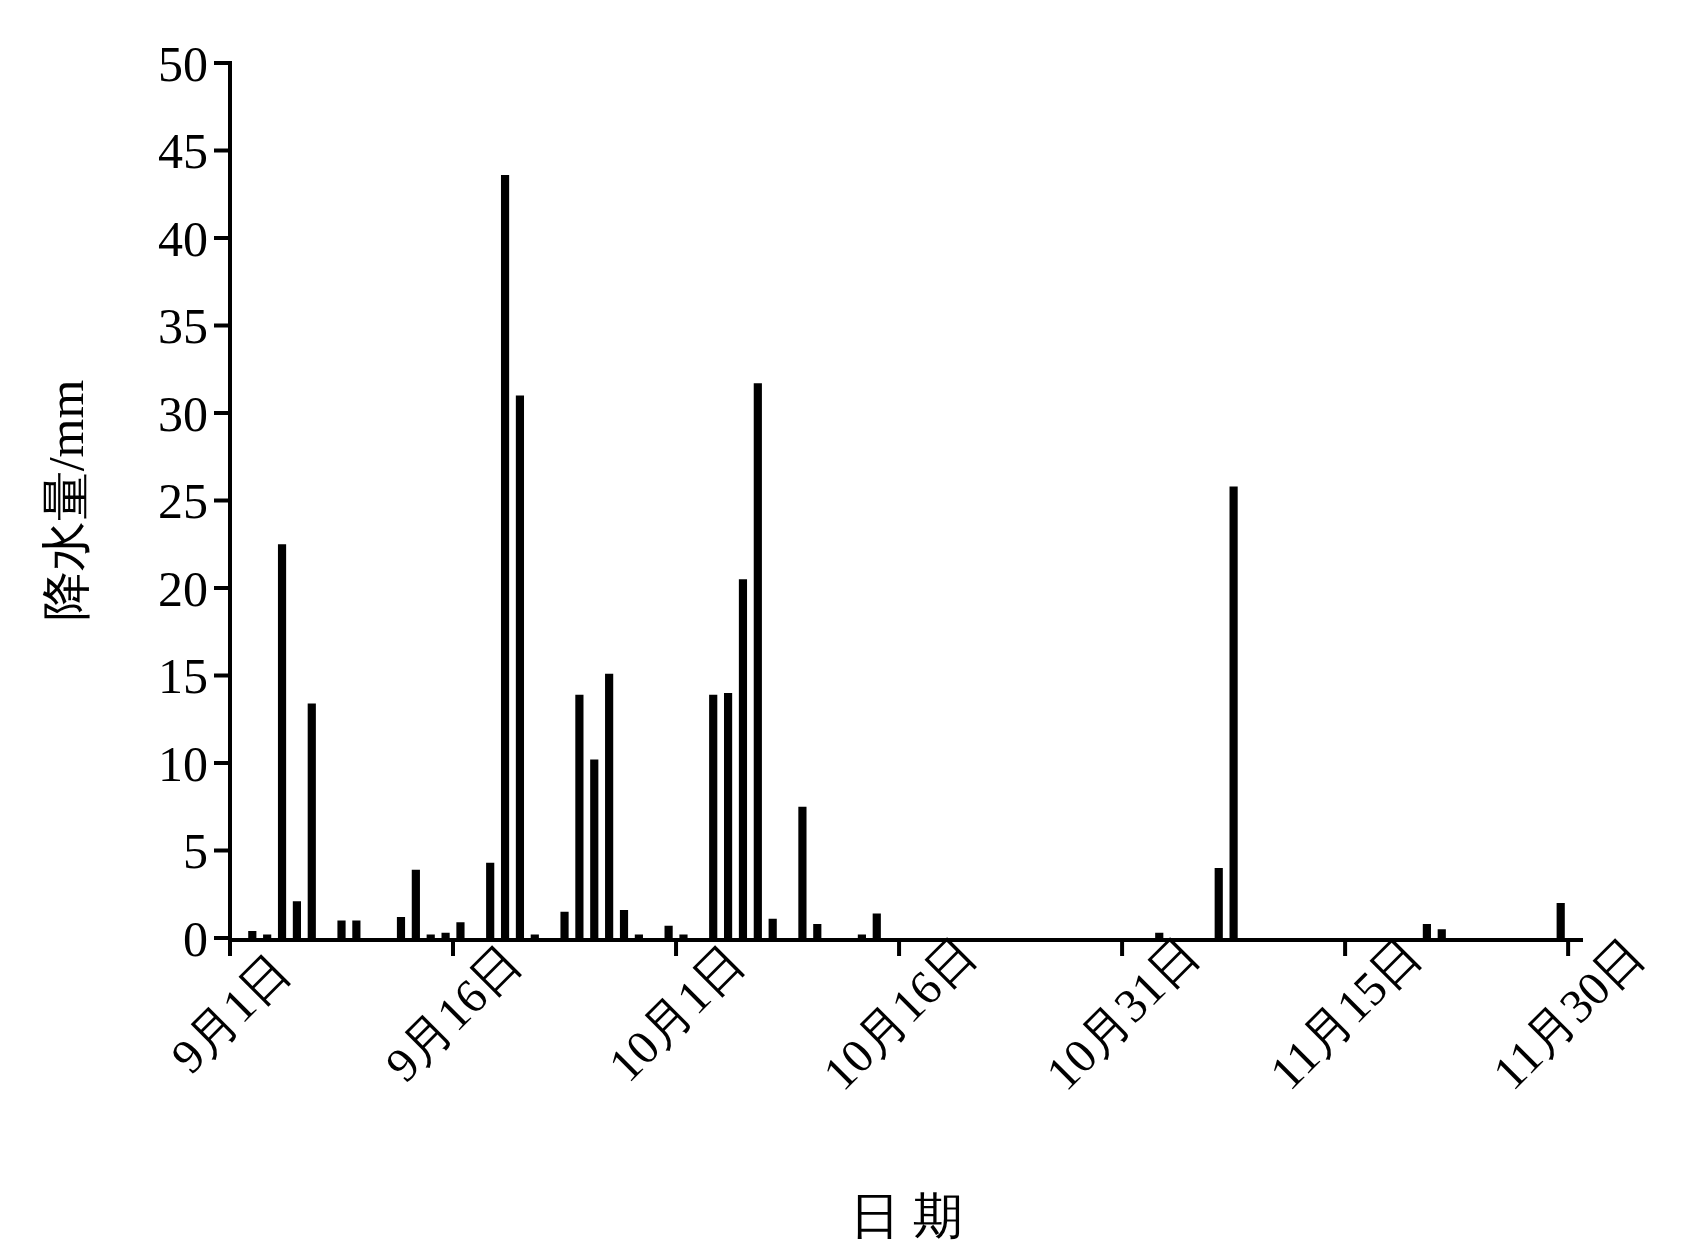  I want to click on y-tick-label: 10, so click(183, 763).